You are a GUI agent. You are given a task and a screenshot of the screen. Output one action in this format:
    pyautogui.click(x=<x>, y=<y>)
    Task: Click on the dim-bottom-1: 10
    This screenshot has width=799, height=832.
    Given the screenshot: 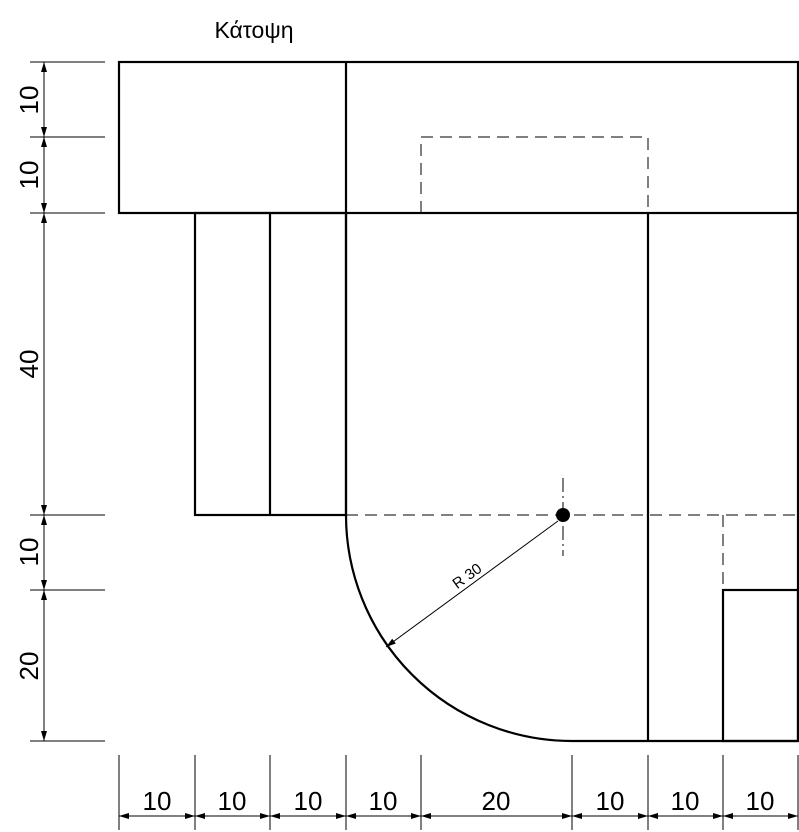 What is the action you would take?
    pyautogui.click(x=157, y=801)
    